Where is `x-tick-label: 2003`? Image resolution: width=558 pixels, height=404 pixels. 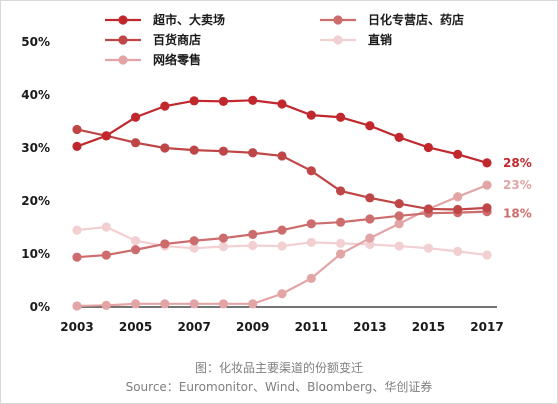 x-tick-label: 2003 is located at coordinates (76, 327).